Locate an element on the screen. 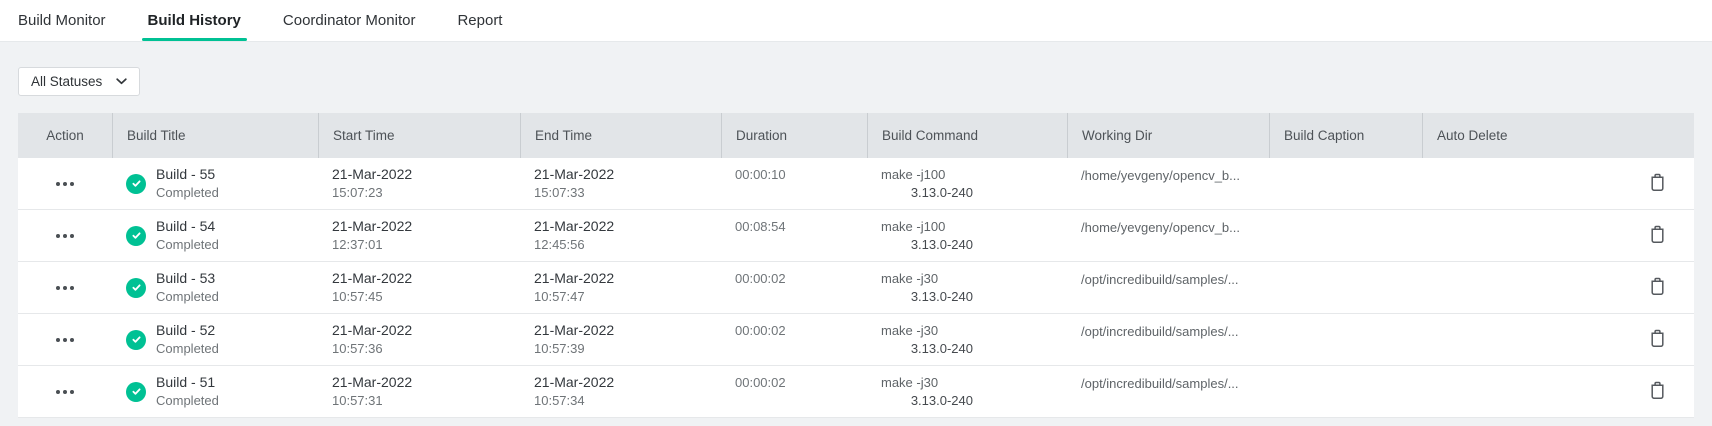 This screenshot has height=426, width=1712. build-title-stack: Build - 52 Completed is located at coordinates (187, 339).